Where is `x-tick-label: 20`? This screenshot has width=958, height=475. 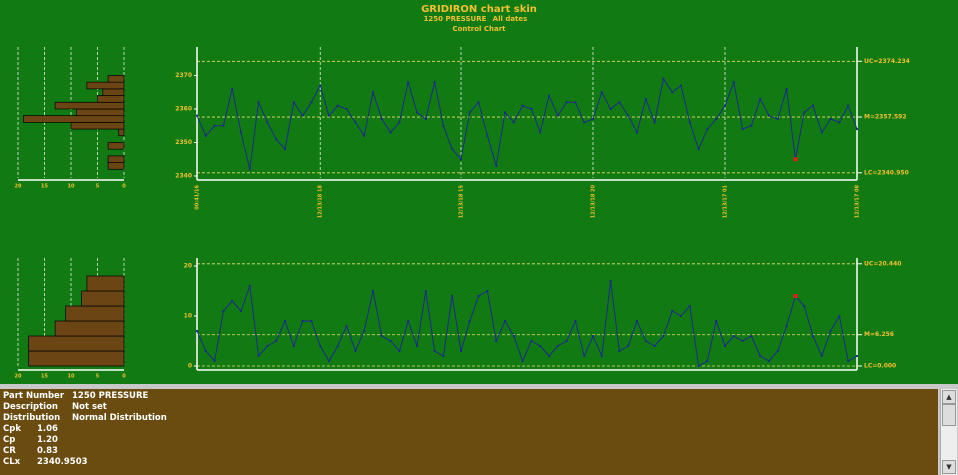 x-tick-label: 20 is located at coordinates (18, 377).